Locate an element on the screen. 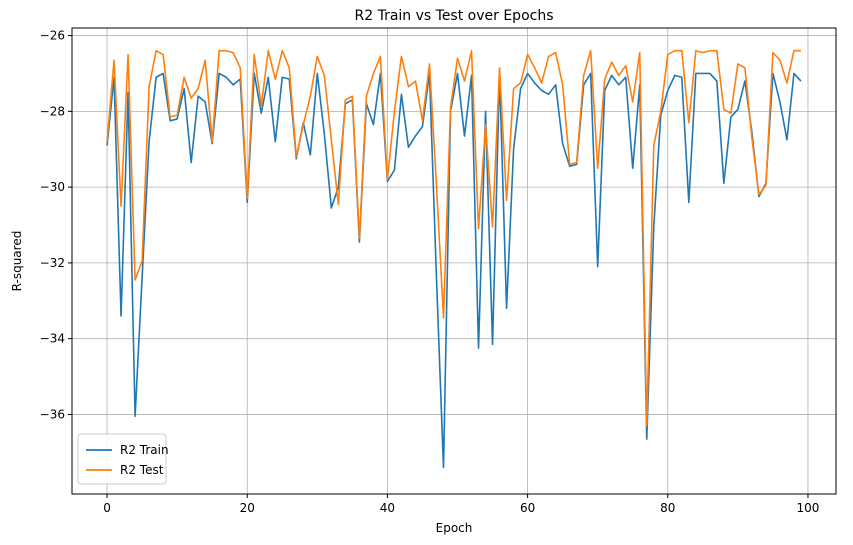  y-tick-label: −36 is located at coordinates (52, 414).